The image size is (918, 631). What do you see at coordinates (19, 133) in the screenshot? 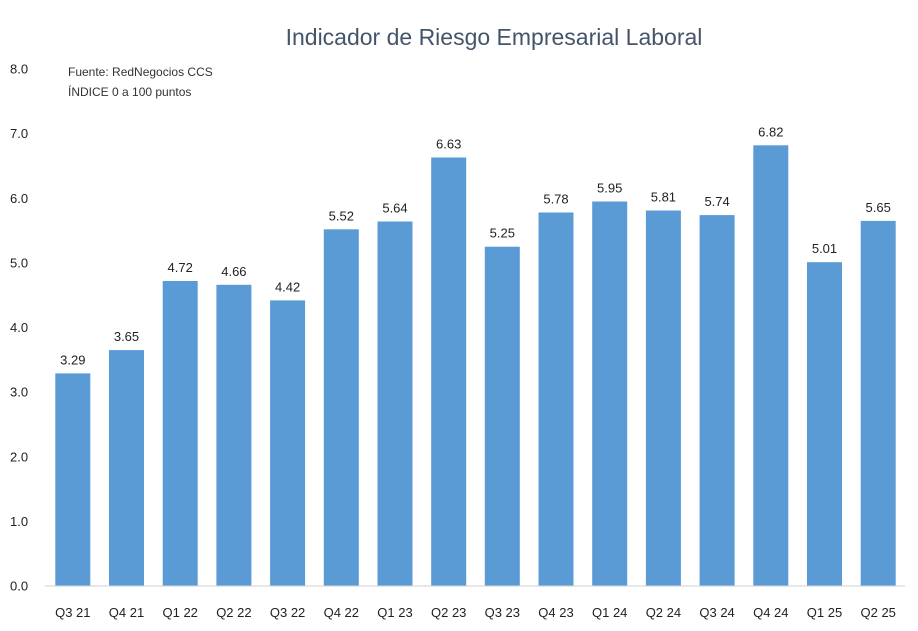
I see `y-tick-label: 7.0` at bounding box center [19, 133].